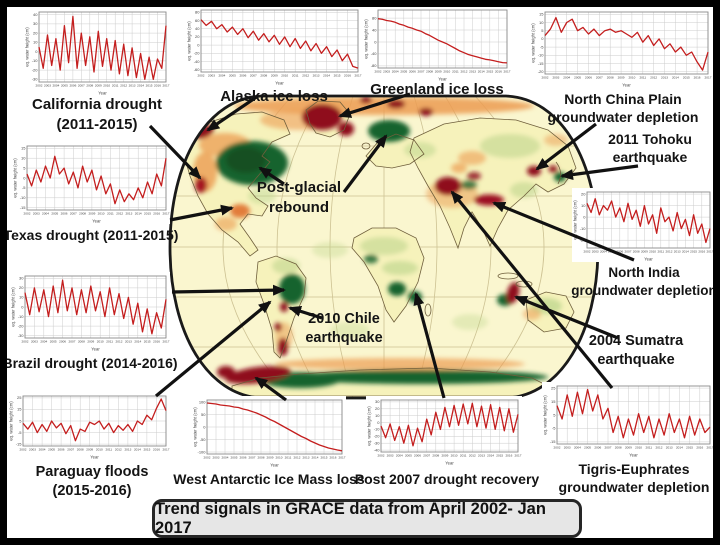 The image size is (720, 545). Describe the element at coordinates (21, 335) in the screenshot. I see `svg-text: -30` at that location.